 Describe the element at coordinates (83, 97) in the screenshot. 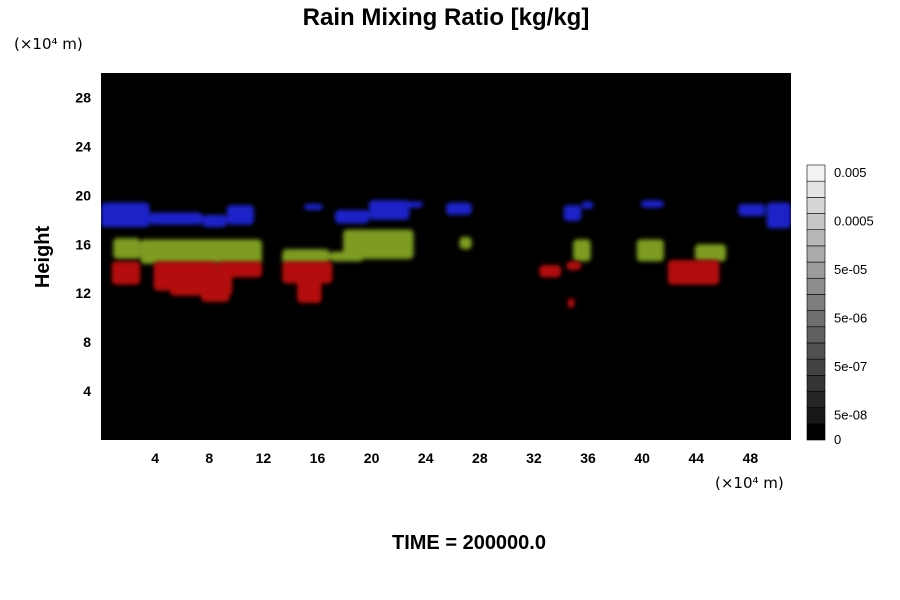

I see `y-tick-label: 28` at that location.